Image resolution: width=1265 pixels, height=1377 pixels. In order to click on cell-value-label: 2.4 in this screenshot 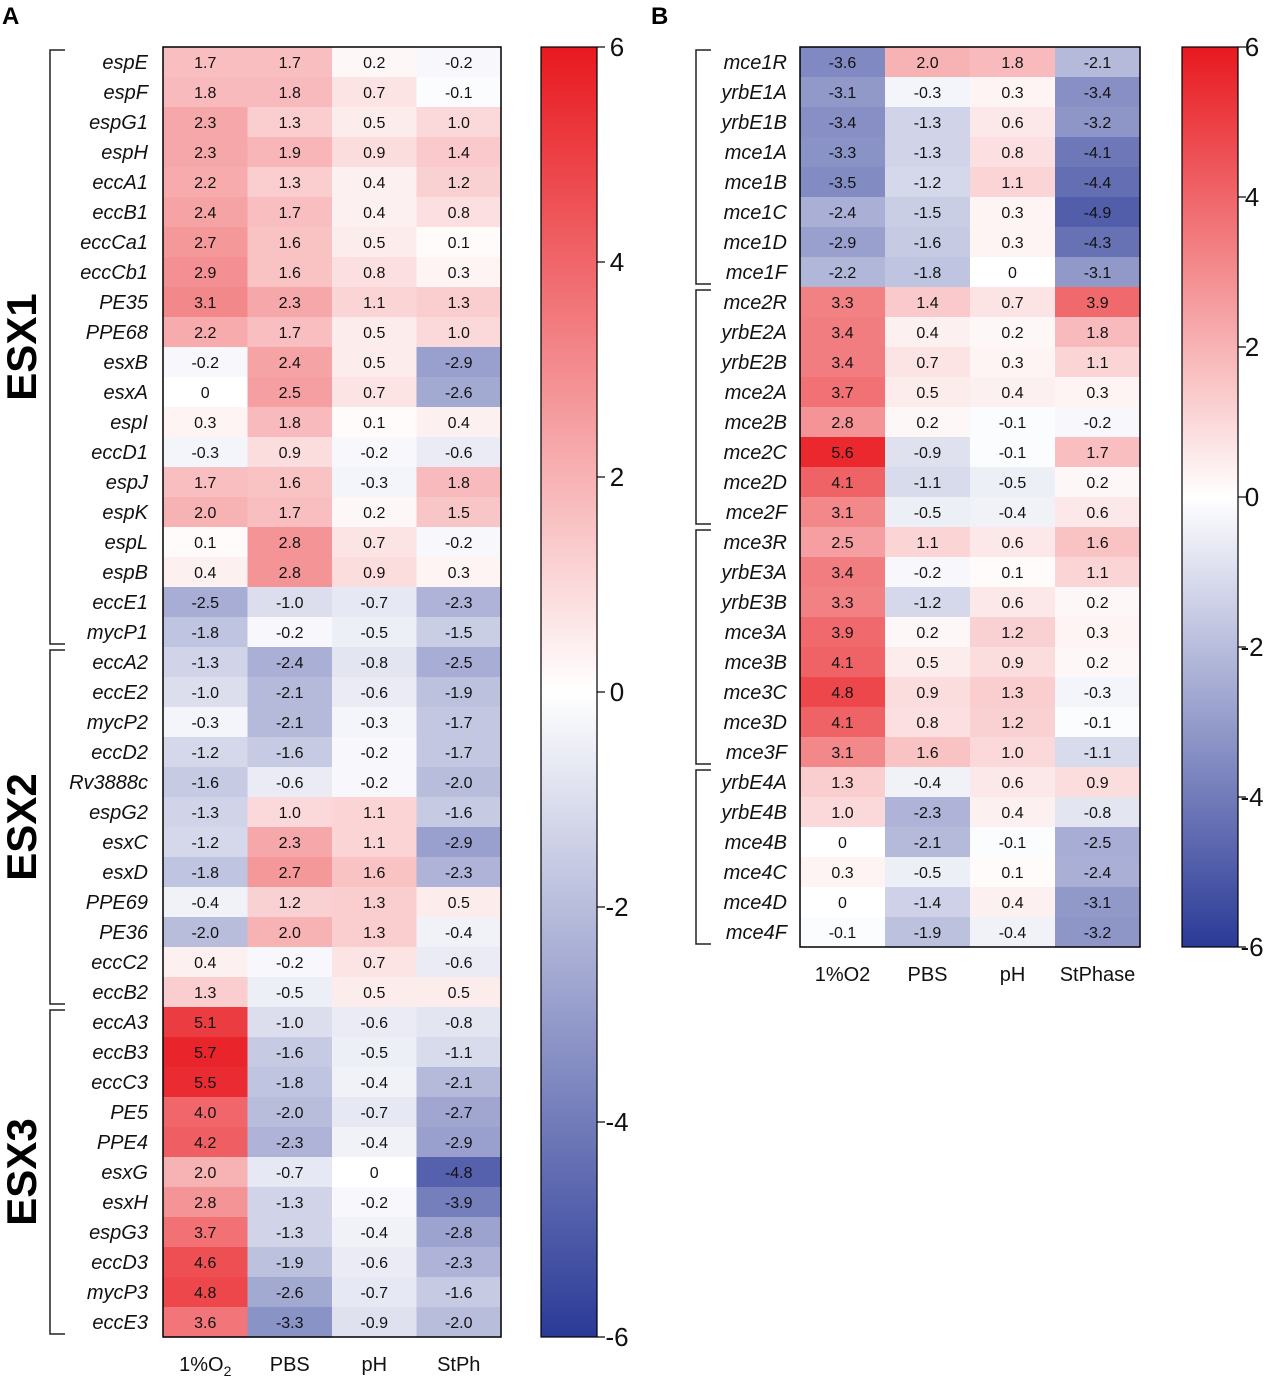, I will do `click(290, 363)`.